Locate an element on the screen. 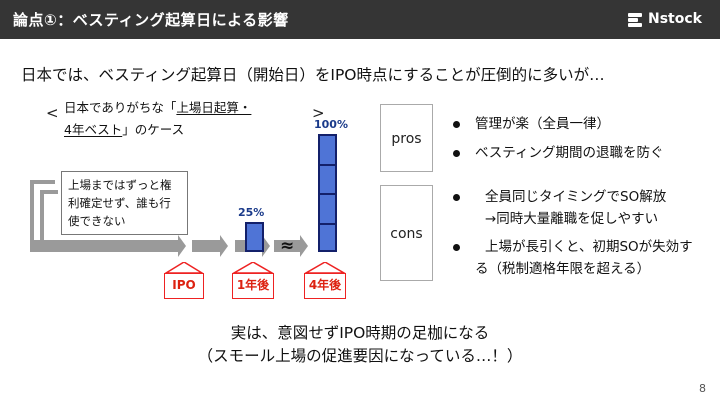 Image resolution: width=720 pixels, height=405 pixels. cons-item: 全員同じタイミングでSO解放 →同時大量離職を促しやすい is located at coordinates (559, 208).